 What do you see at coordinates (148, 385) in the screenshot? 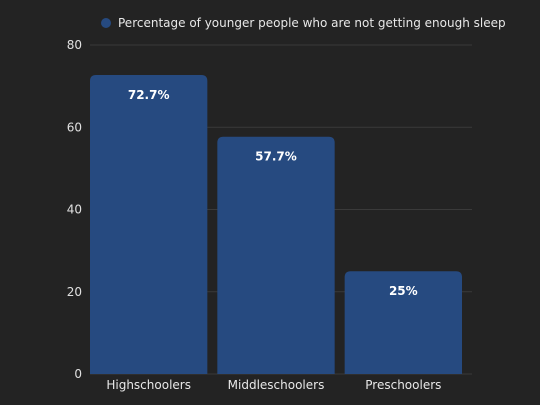
I see `x-category-label: Highschoolers` at bounding box center [148, 385].